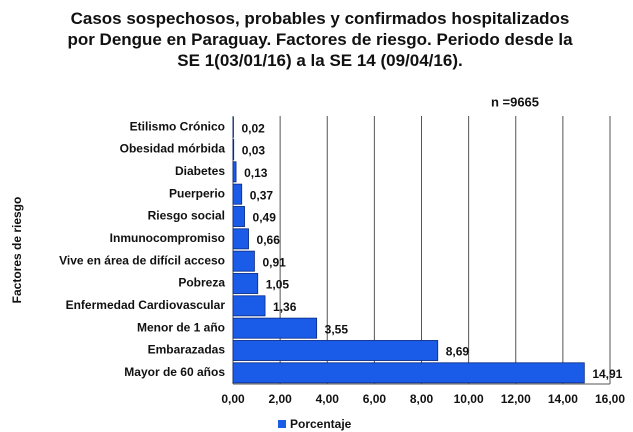 The image size is (633, 432). Describe the element at coordinates (197, 193) in the screenshot. I see `y-tick-label: Puerperio` at that location.